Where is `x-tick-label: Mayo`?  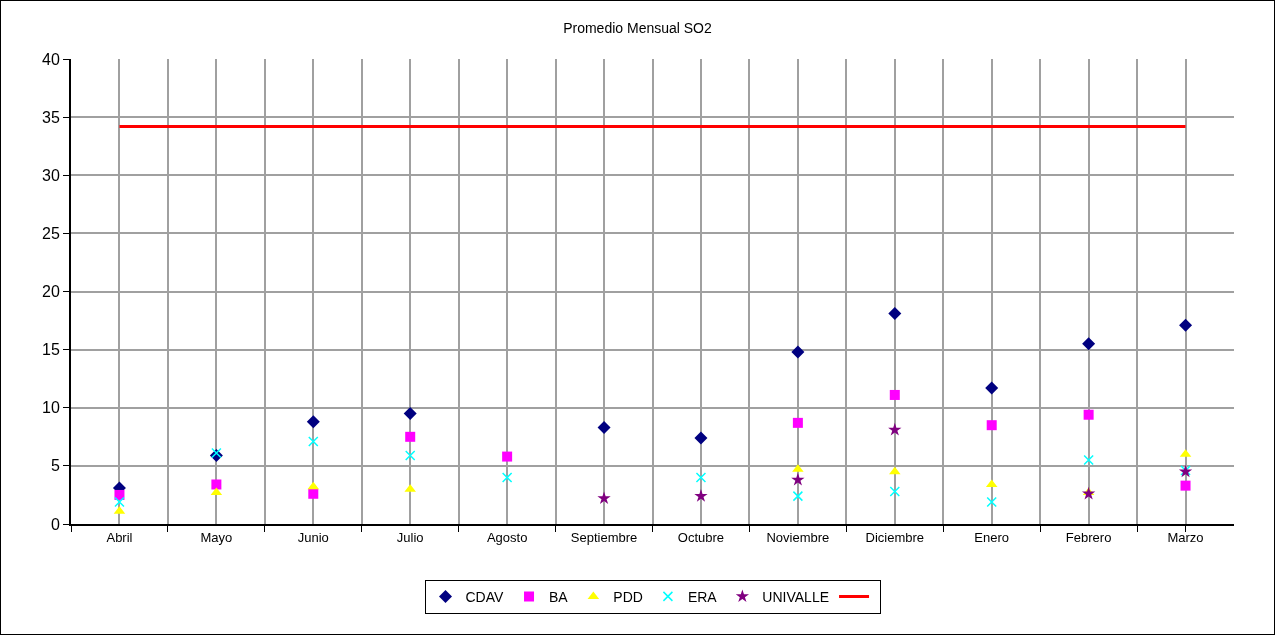 x-tick-label: Mayo is located at coordinates (216, 537).